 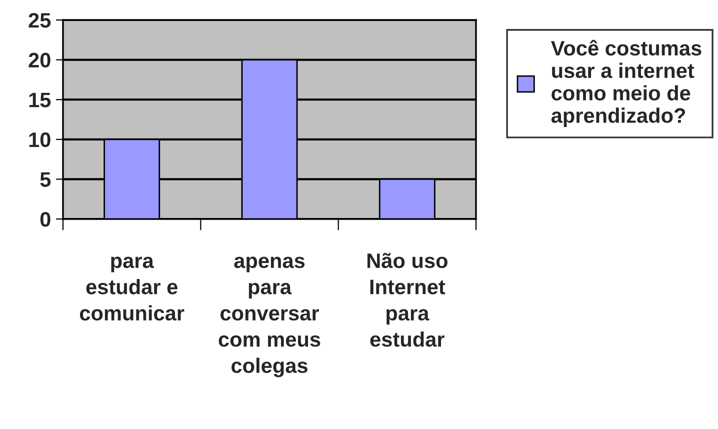 What do you see at coordinates (40, 100) in the screenshot?
I see `y-tick-label: 15` at bounding box center [40, 100].